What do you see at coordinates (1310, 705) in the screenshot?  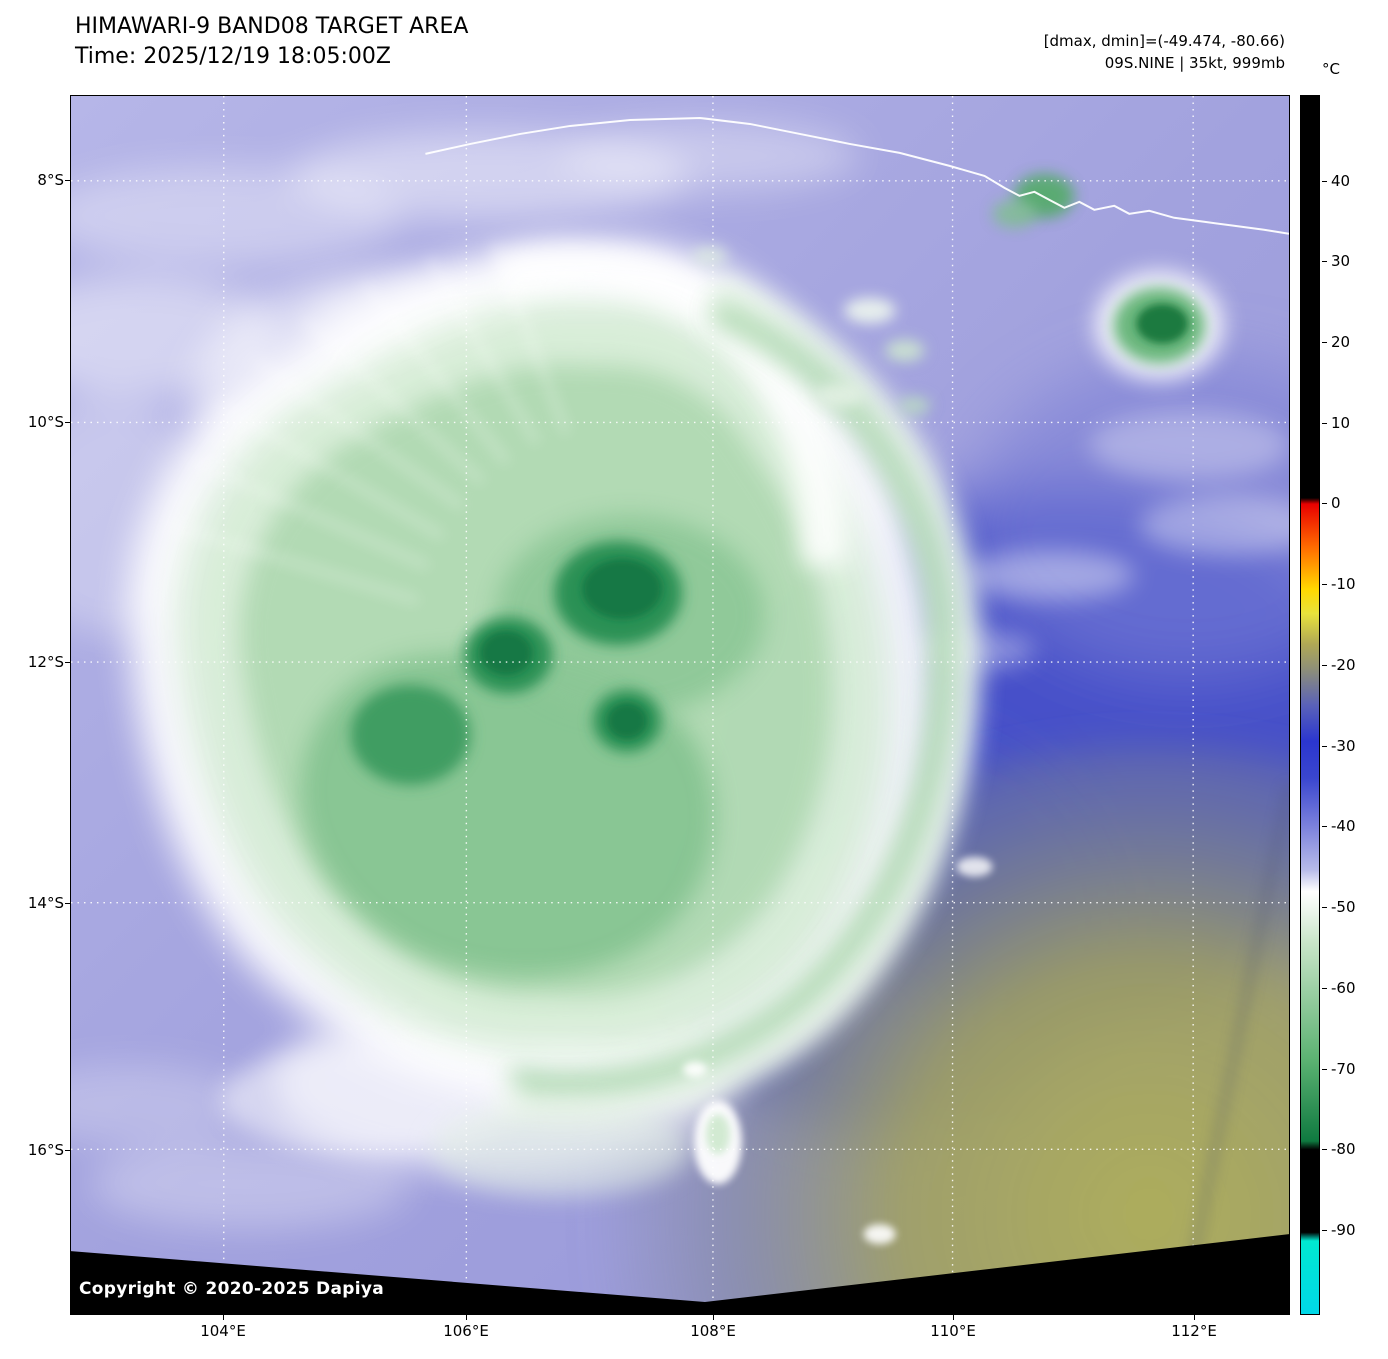 I see `temperature-colorbar` at bounding box center [1310, 705].